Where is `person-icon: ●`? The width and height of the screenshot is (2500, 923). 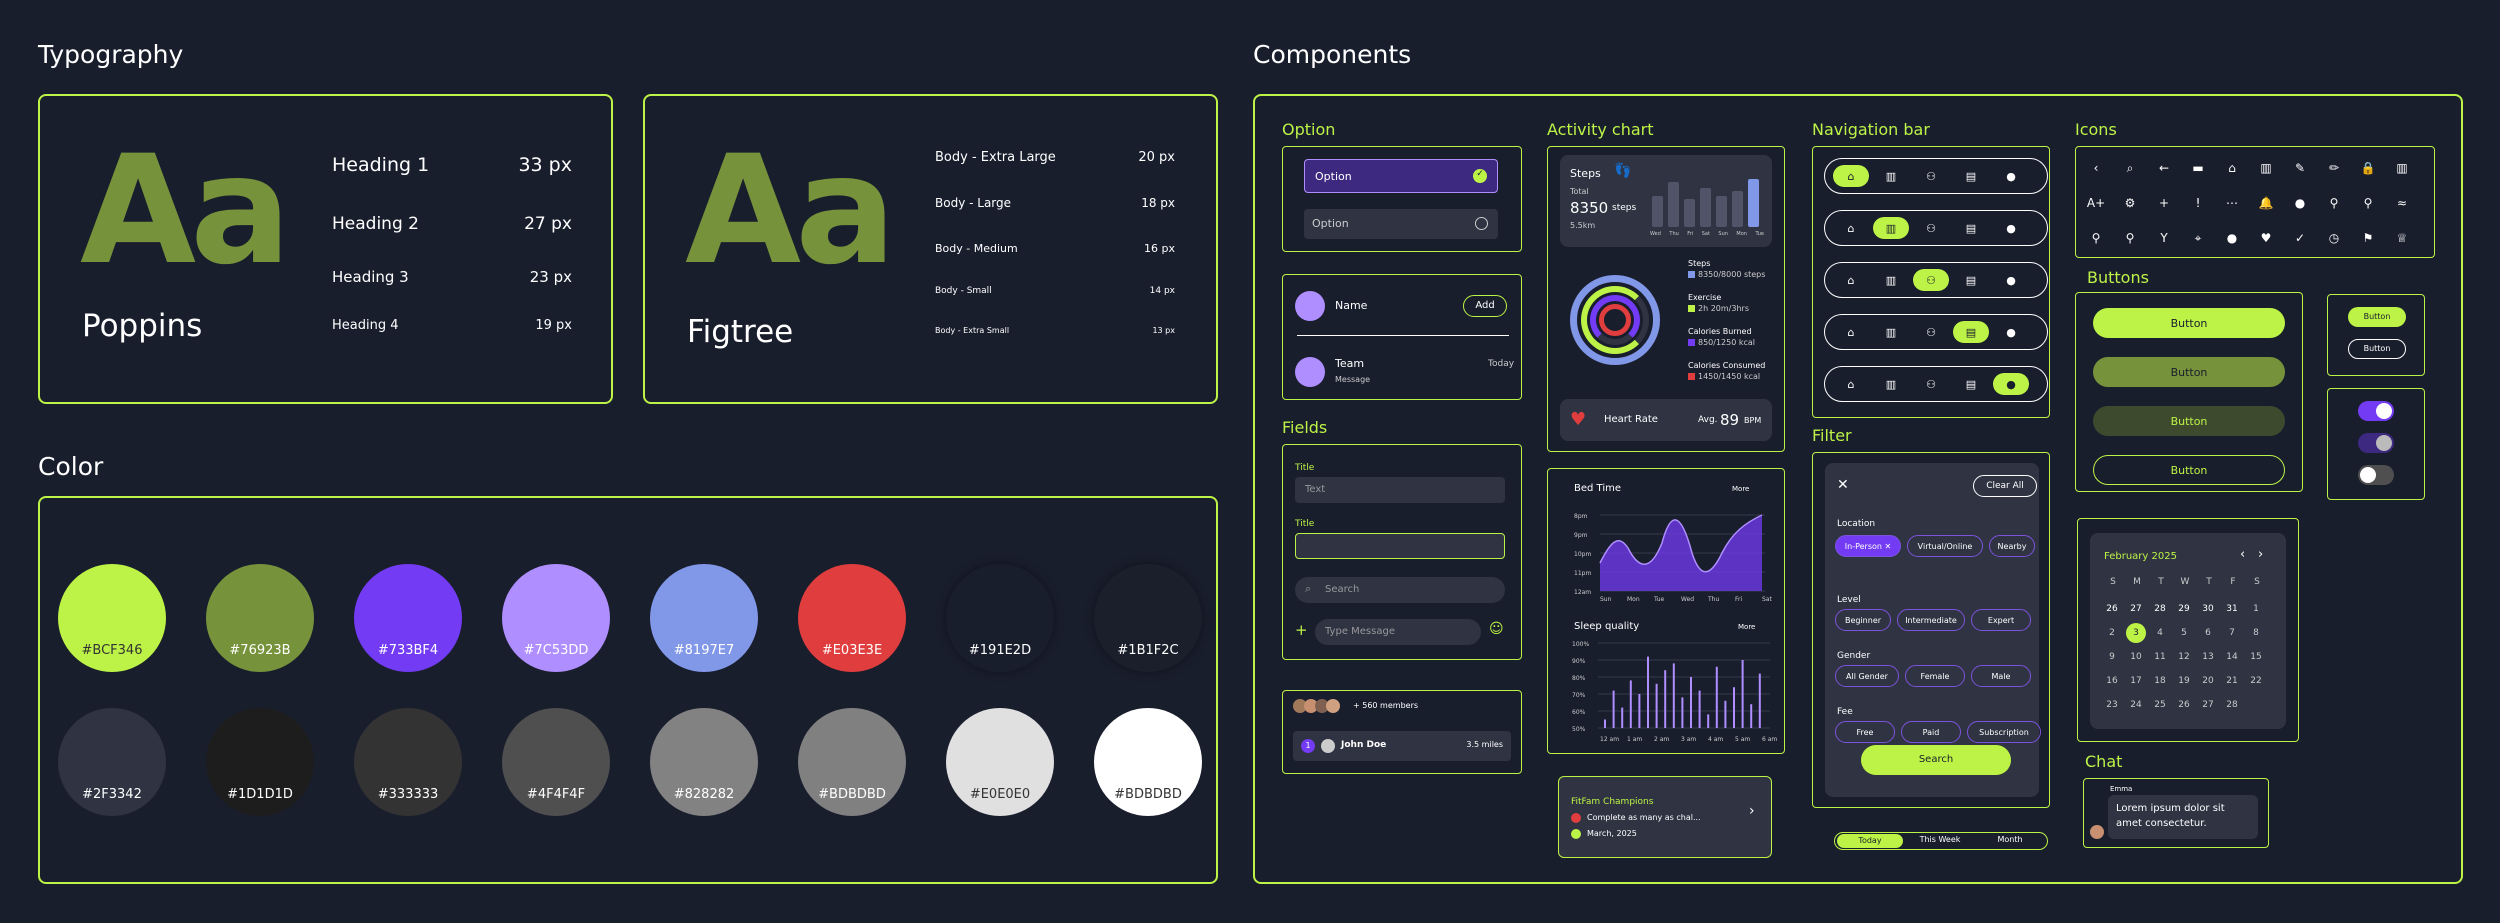 person-icon: ● is located at coordinates (2300, 203).